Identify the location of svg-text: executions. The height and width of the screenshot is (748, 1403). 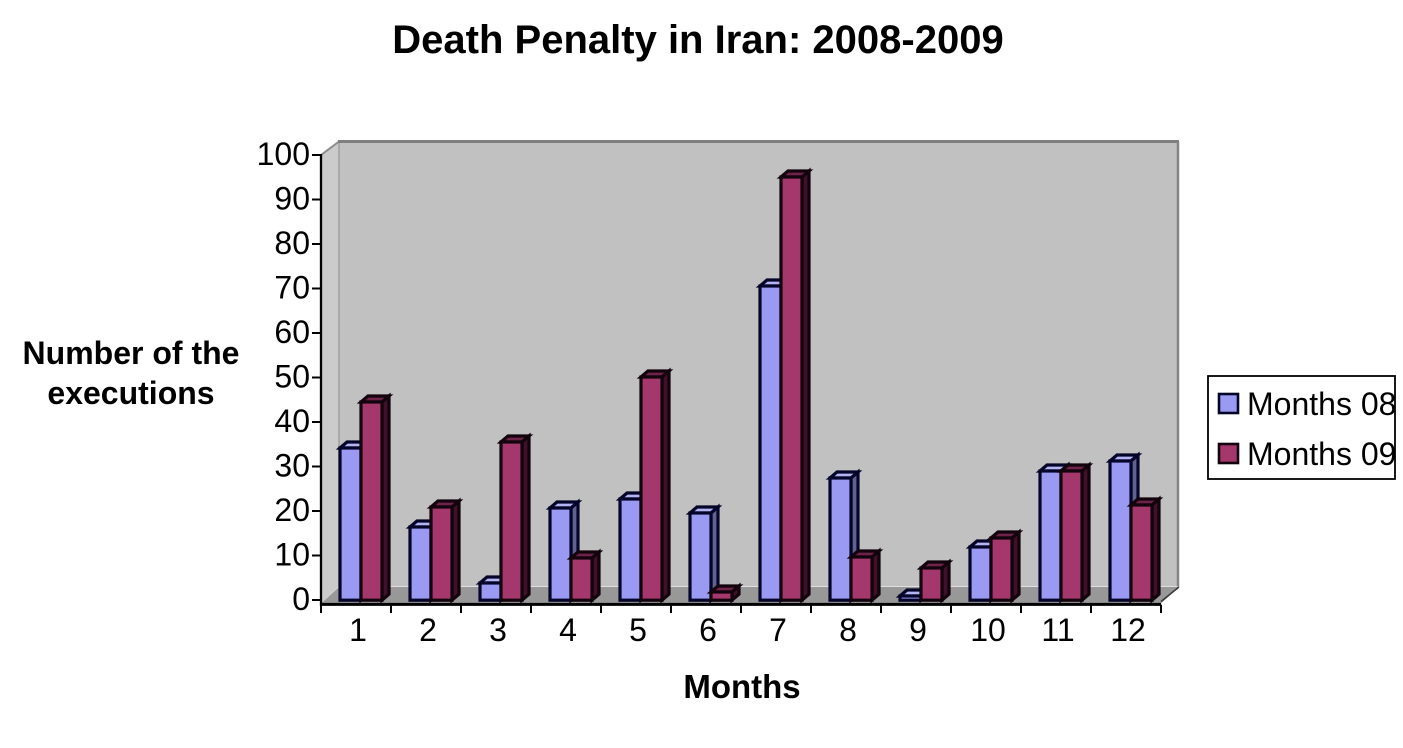
(130, 393).